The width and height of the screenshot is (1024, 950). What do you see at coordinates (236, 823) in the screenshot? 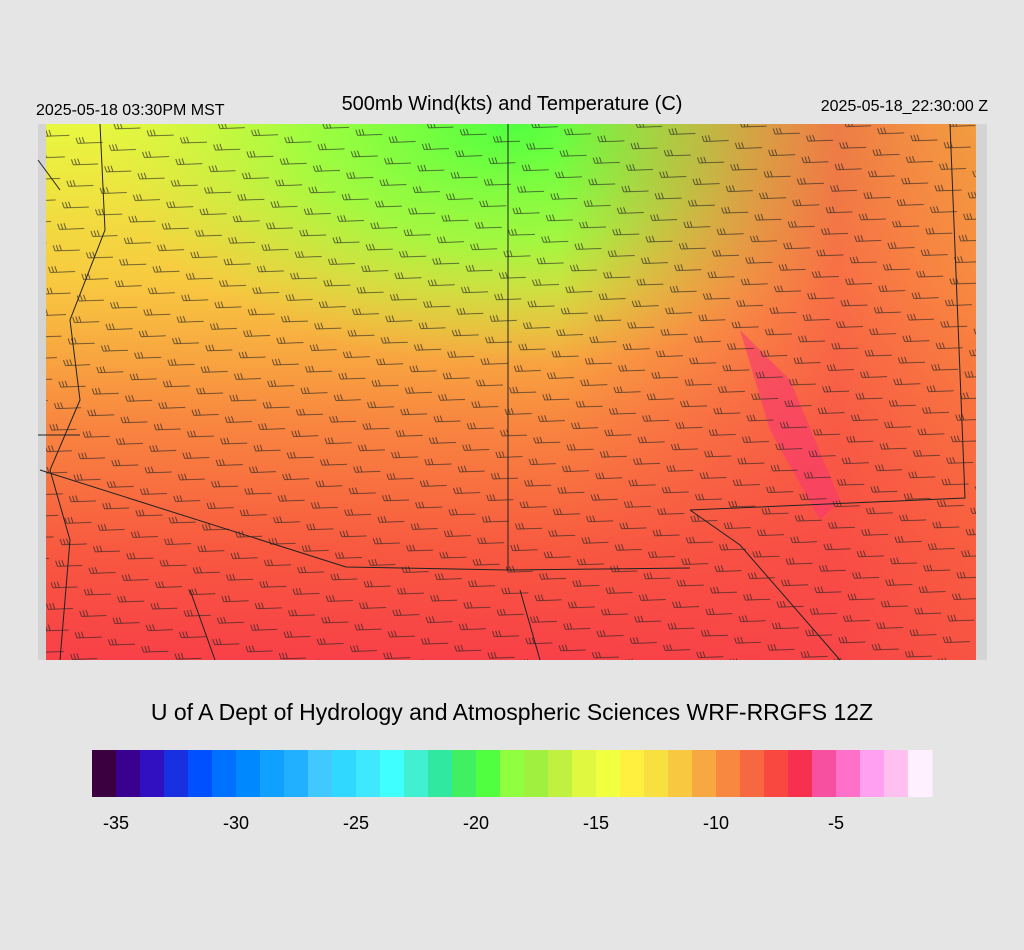
I see `colorbar-tick-label: -30` at bounding box center [236, 823].